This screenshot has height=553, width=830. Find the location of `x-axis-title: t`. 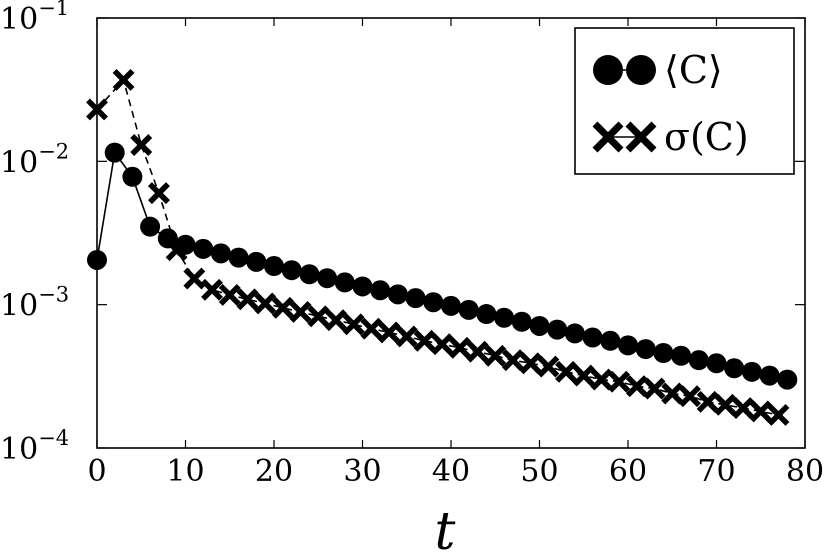

x-axis-title: t is located at coordinates (445, 527).